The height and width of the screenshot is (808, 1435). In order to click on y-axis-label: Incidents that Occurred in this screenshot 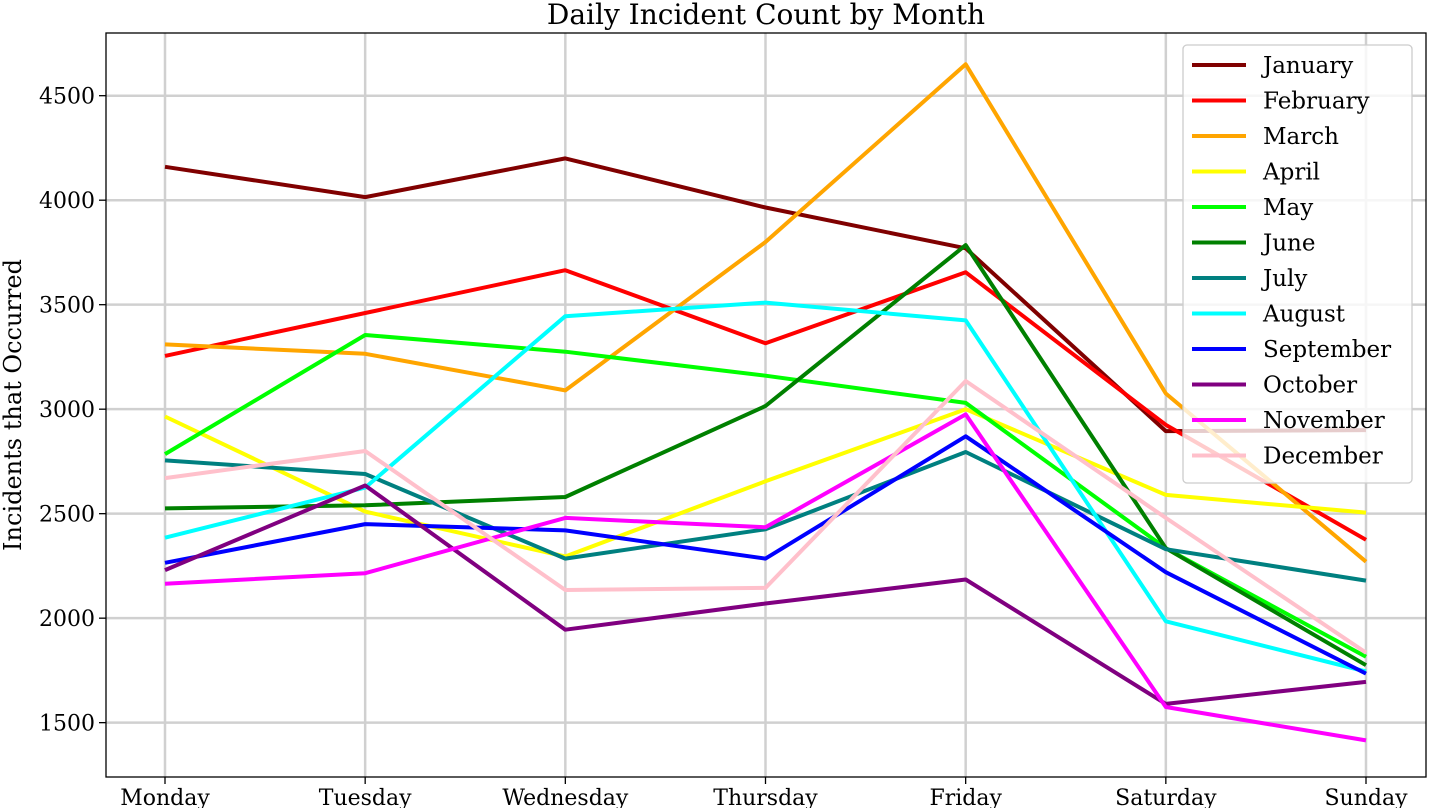, I will do `click(13, 405)`.